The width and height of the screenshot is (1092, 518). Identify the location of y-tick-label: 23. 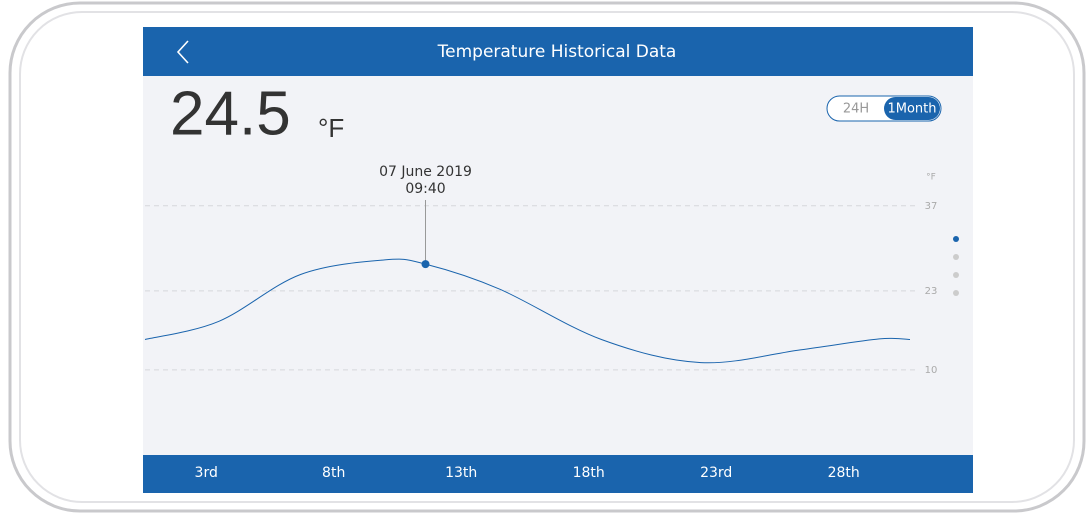
(931, 291).